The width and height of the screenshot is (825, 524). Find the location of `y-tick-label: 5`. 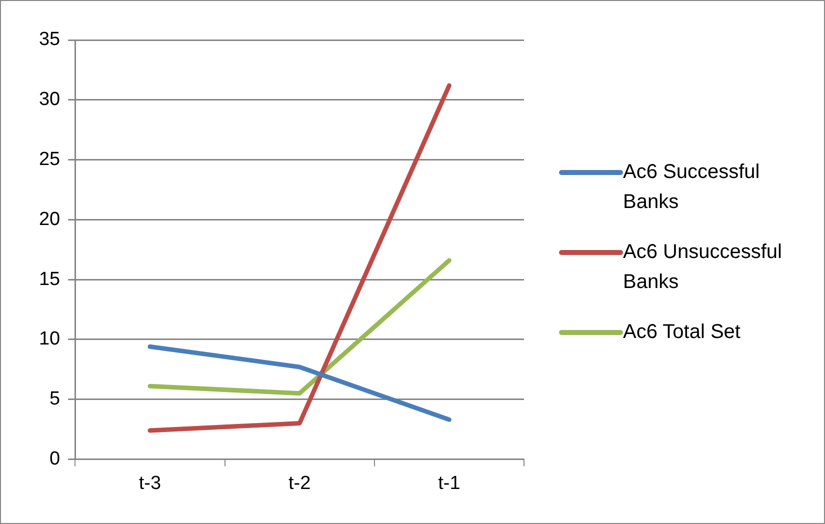

y-tick-label: 5 is located at coordinates (55, 399).